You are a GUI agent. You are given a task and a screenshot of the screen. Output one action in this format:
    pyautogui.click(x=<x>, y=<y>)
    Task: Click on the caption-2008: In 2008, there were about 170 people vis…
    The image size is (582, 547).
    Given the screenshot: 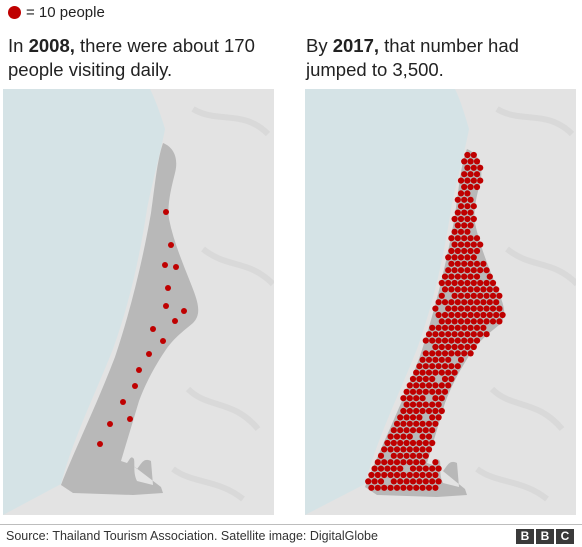 What is the action you would take?
    pyautogui.click(x=144, y=58)
    